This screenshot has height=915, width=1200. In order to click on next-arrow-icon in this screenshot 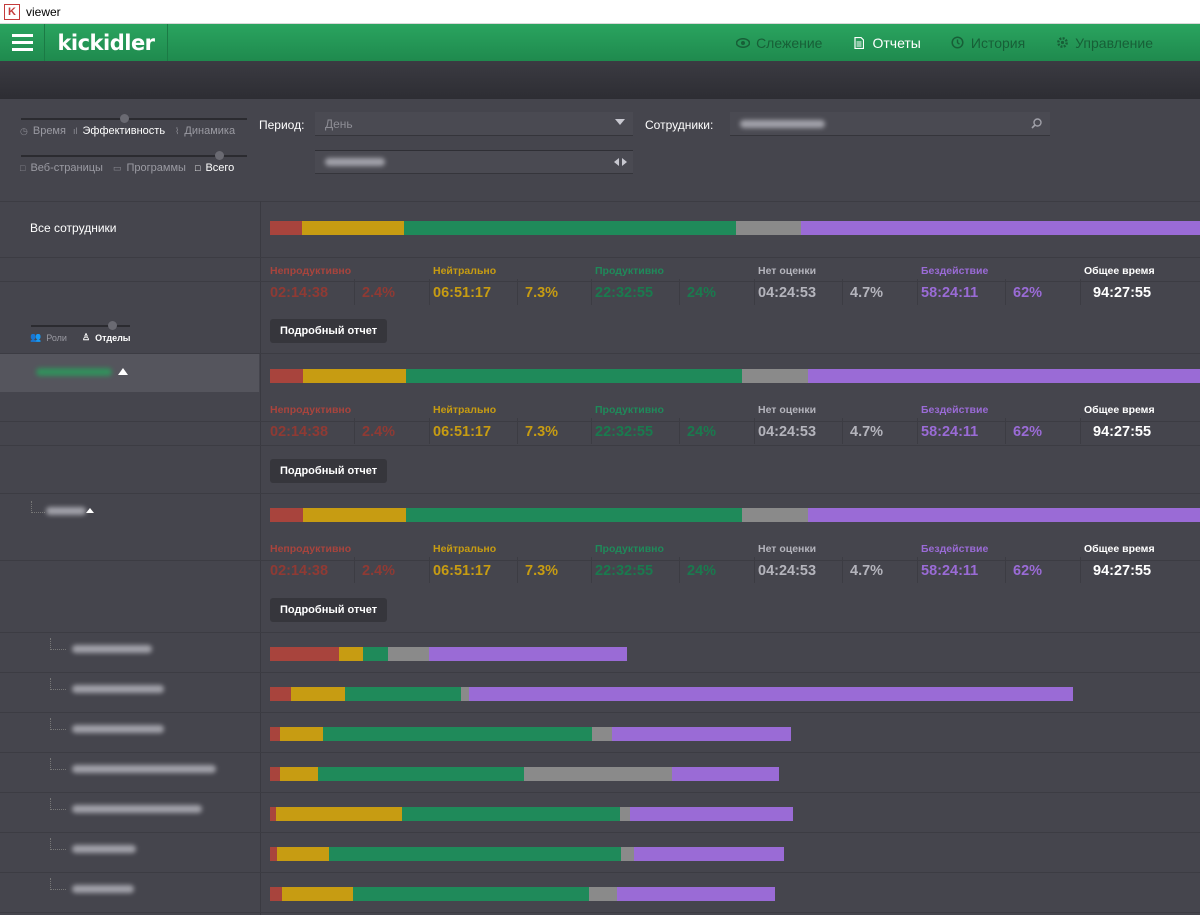, I will do `click(624, 162)`.